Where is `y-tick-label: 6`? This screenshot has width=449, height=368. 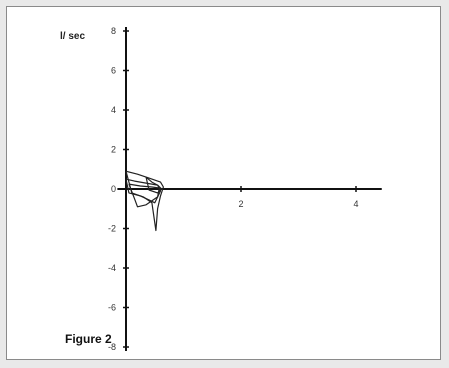 y-tick-label: 6 is located at coordinates (113, 71).